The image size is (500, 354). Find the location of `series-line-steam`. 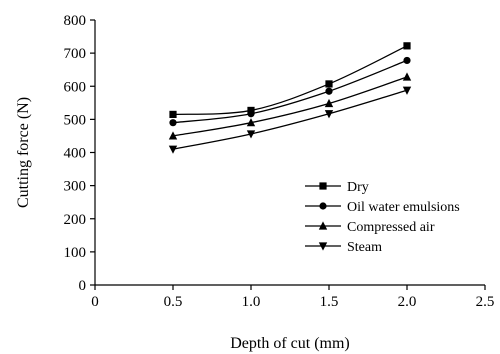

series-line-steam is located at coordinates (290, 119).